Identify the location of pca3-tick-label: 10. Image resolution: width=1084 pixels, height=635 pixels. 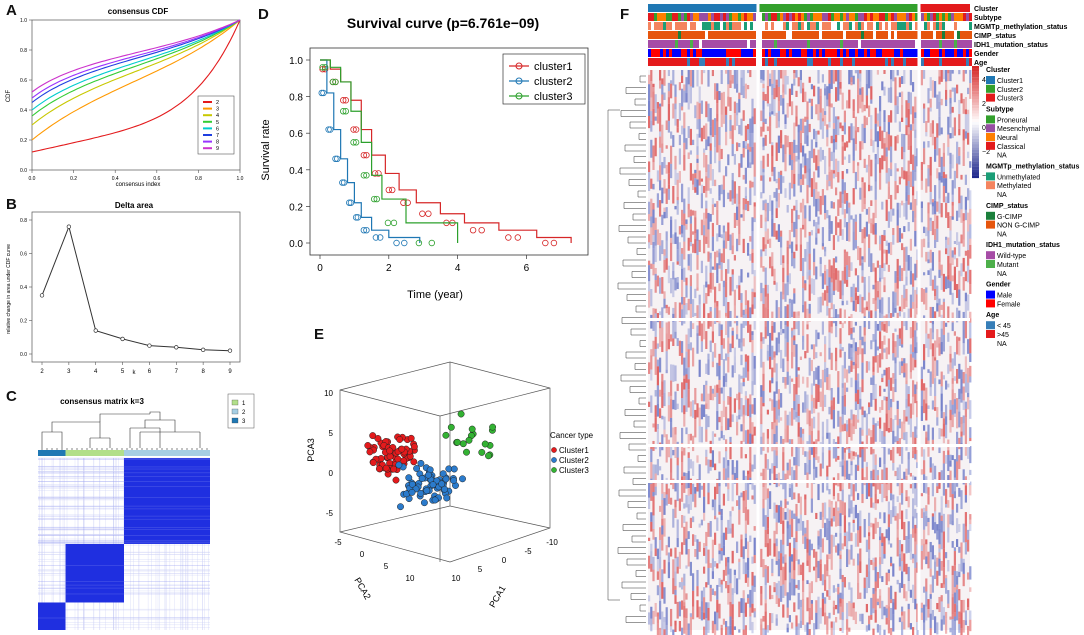
(328, 393).